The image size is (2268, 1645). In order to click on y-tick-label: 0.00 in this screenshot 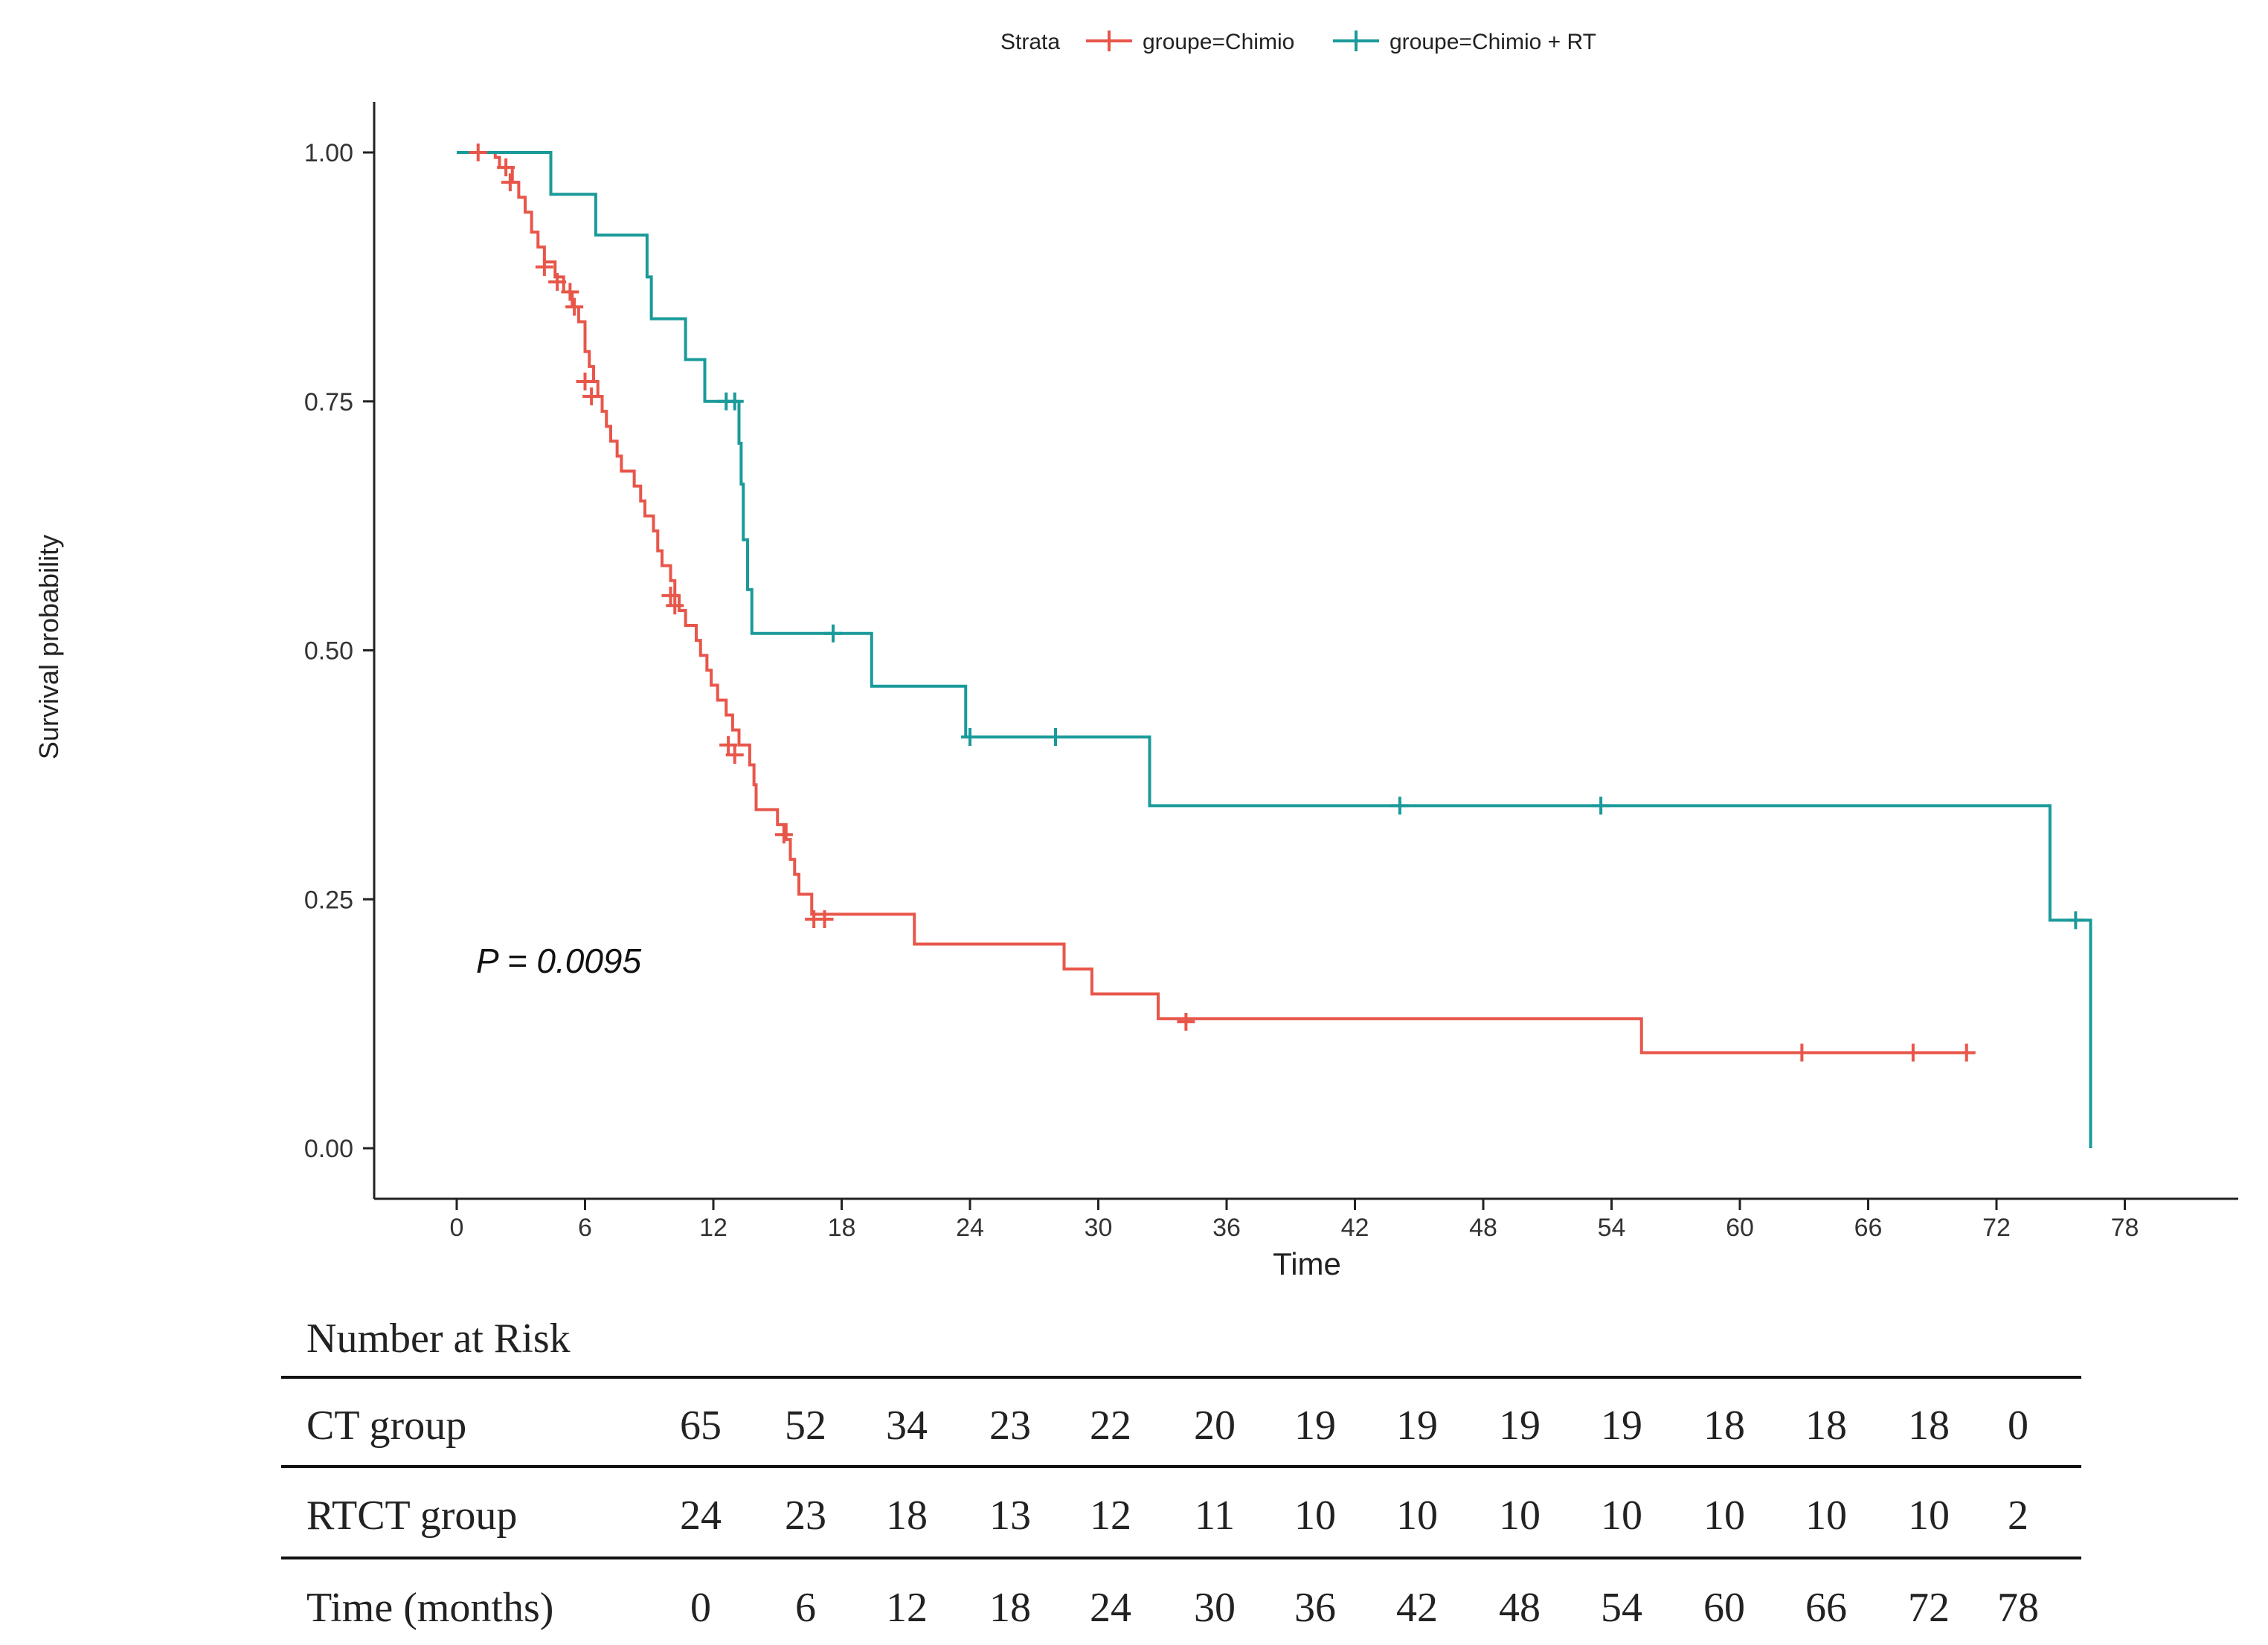, I will do `click(328, 1149)`.